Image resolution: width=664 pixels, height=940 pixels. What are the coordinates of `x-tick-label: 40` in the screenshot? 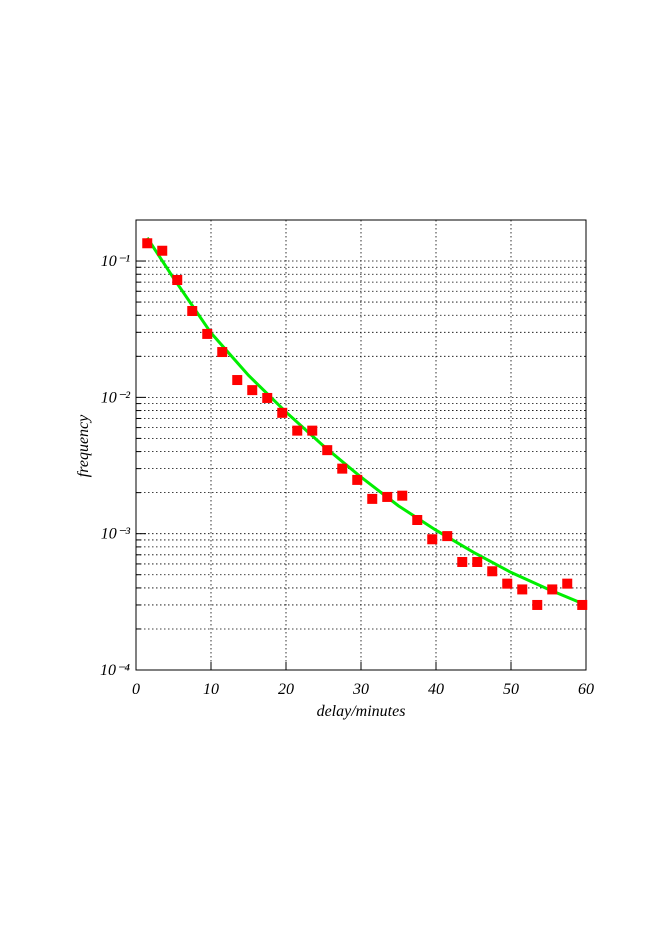 It's located at (436, 689).